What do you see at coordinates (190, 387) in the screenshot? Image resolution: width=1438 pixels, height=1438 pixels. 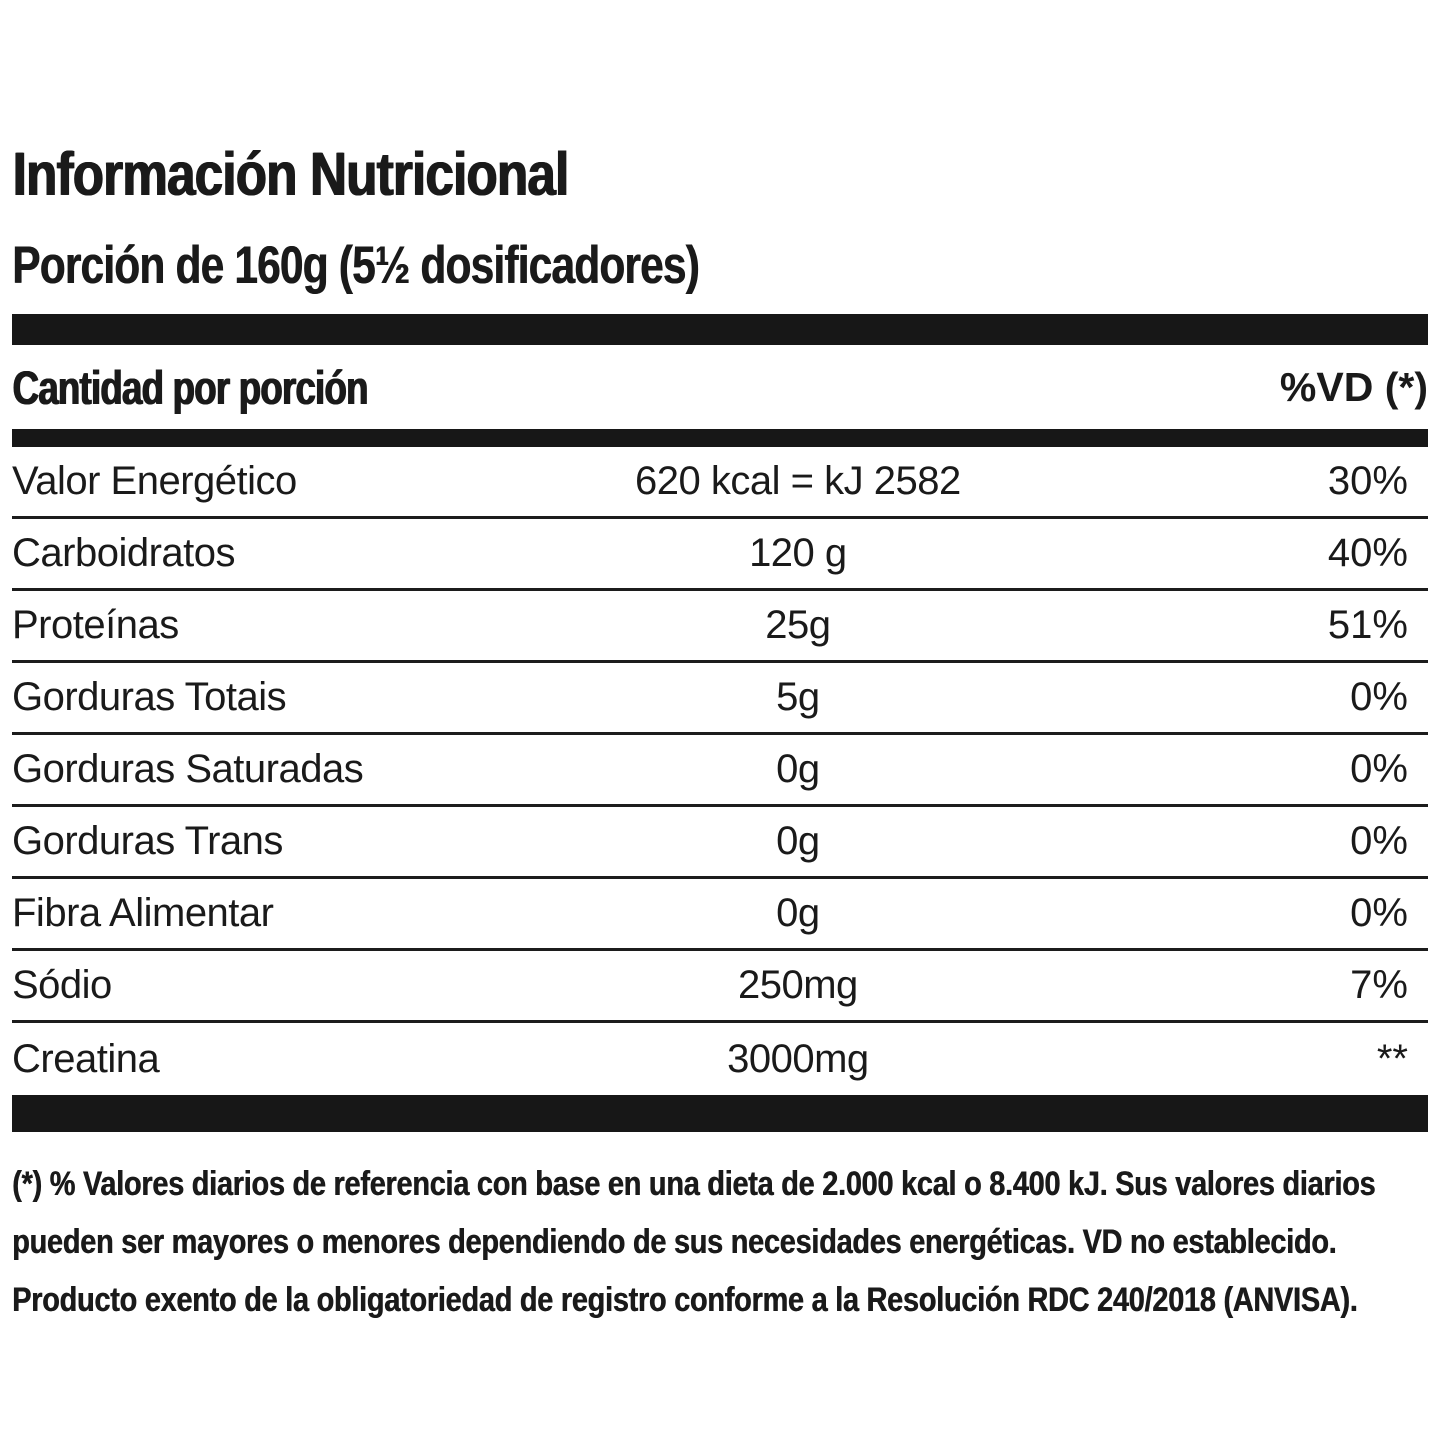 I see `column-header-amount-per-serving: Cantidad por porción` at bounding box center [190, 387].